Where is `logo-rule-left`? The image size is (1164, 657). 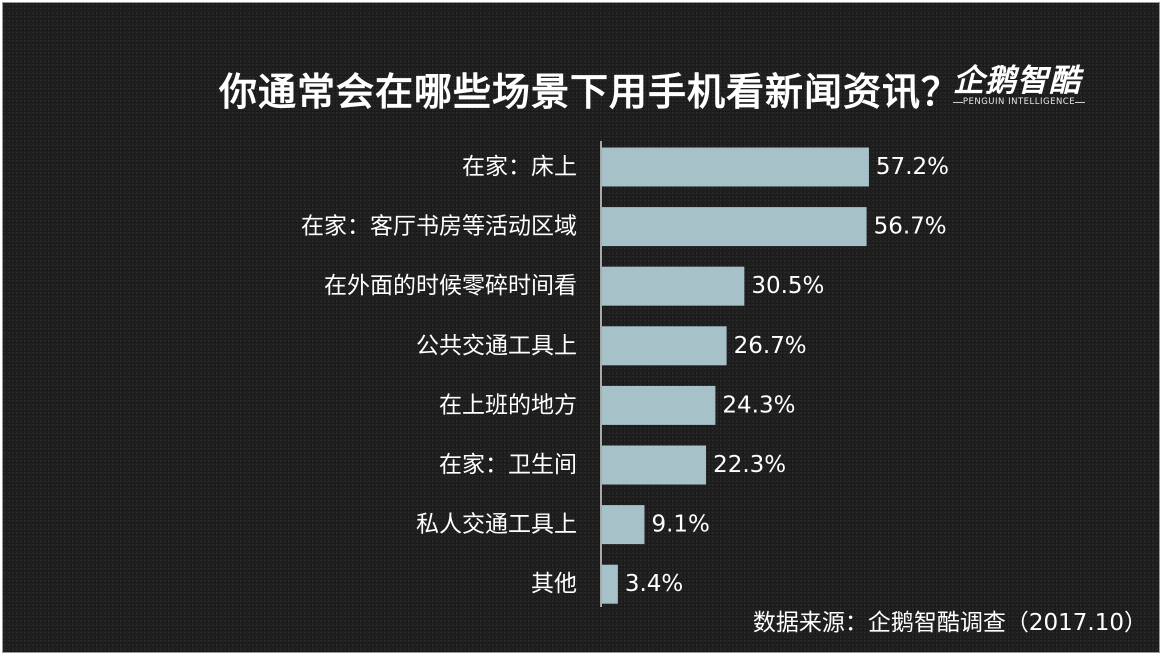 logo-rule-left is located at coordinates (958, 102).